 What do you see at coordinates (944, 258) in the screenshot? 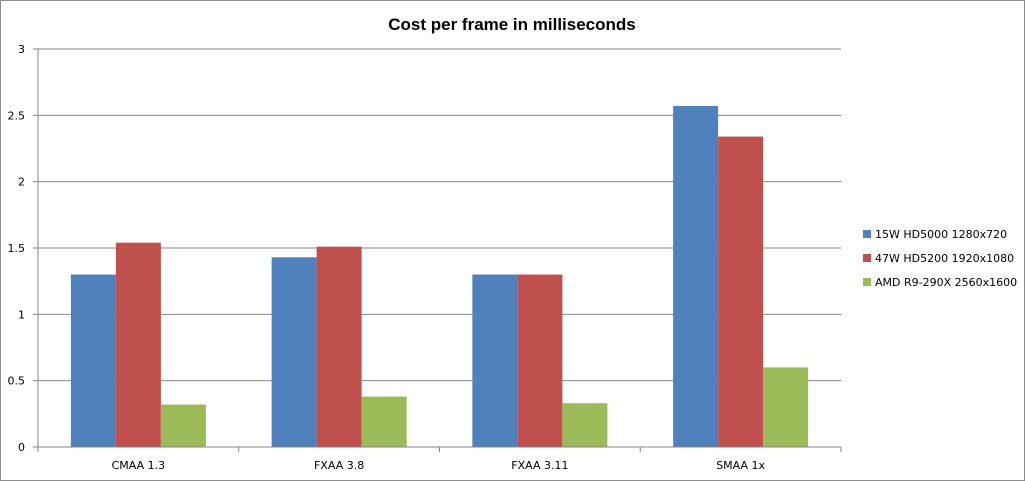
I see `legend-label: 47W HD5200 1920x1080` at bounding box center [944, 258].